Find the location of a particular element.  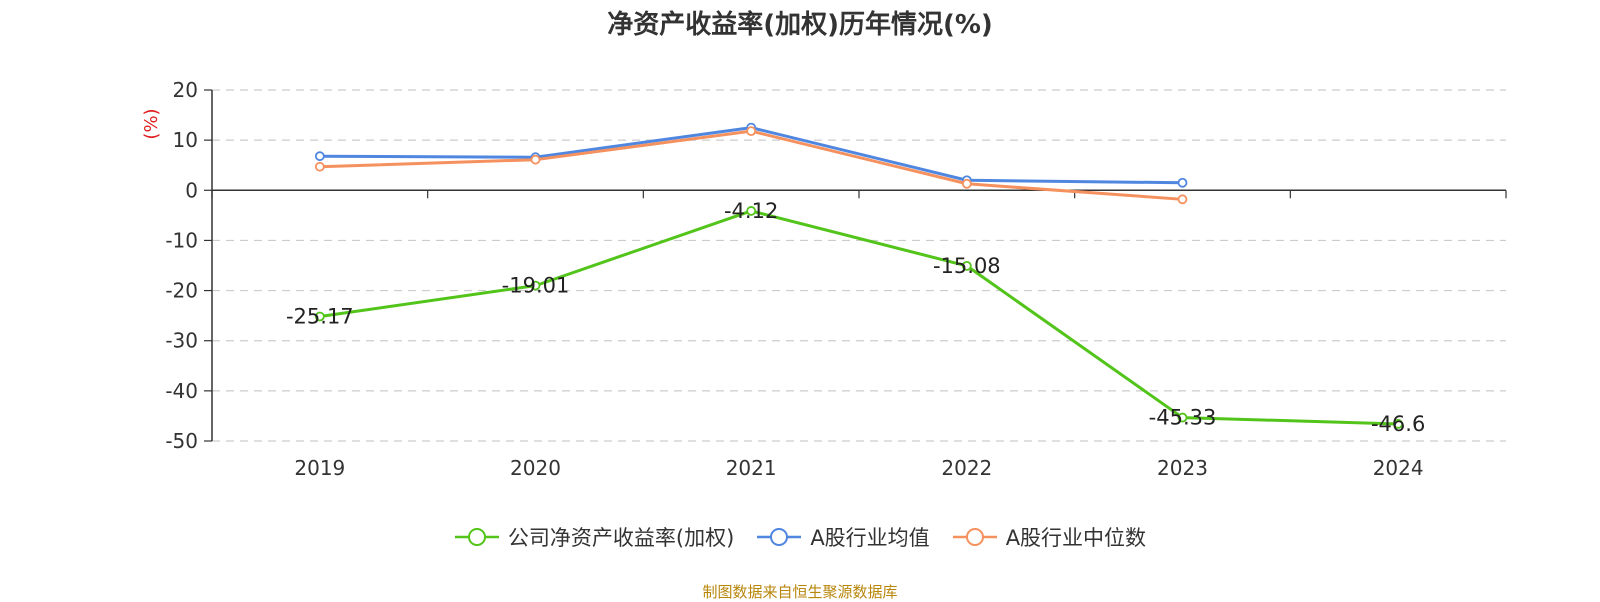

legend-item-industry-mean: A股行业均值 is located at coordinates (843, 537).